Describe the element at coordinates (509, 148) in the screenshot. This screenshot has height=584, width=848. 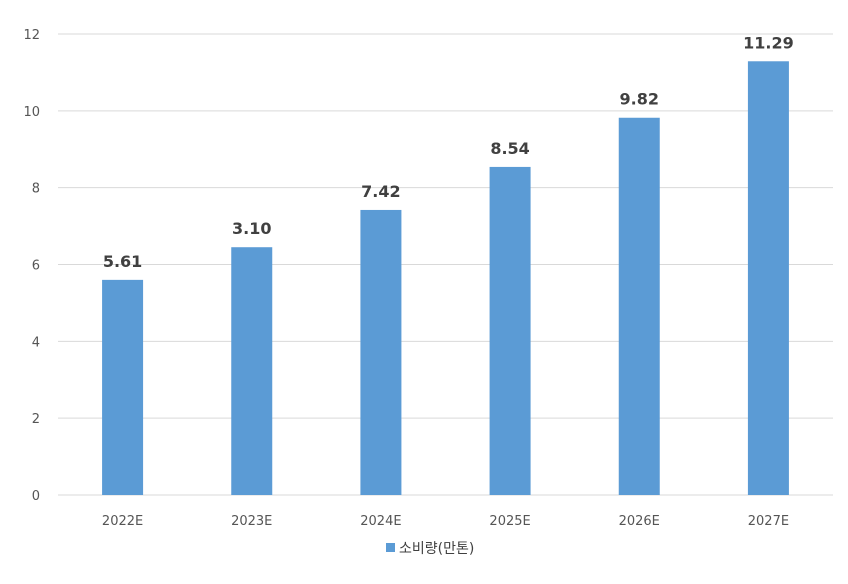
I see `data-label-2025E: 8.54` at that location.